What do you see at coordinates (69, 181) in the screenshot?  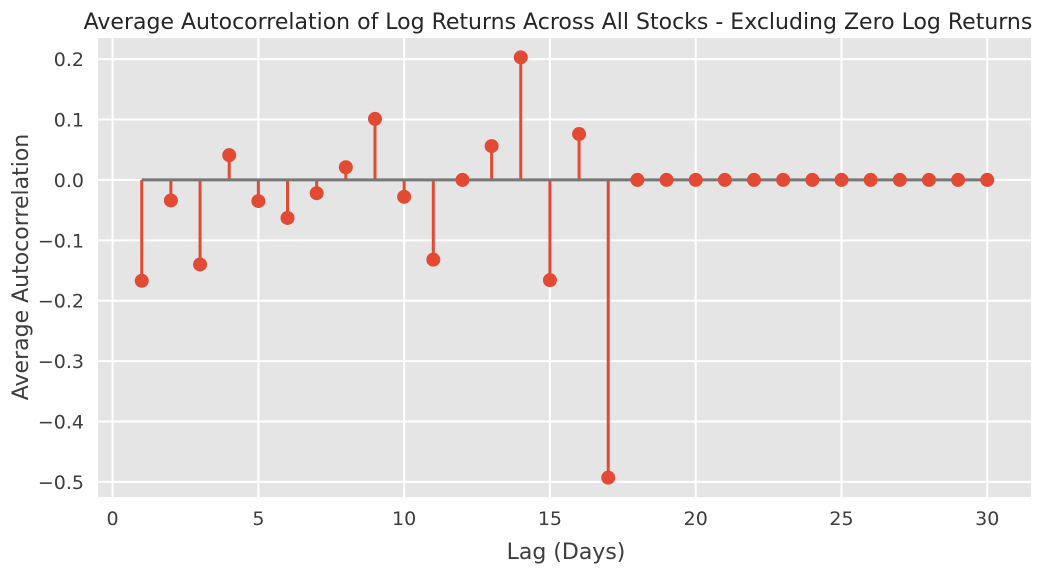 I see `y-tick-label: 0.0` at bounding box center [69, 181].